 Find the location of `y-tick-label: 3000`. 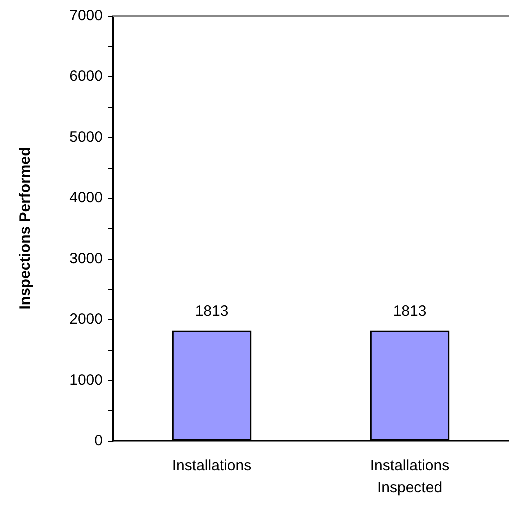

y-tick-label: 3000 is located at coordinates (86, 259).